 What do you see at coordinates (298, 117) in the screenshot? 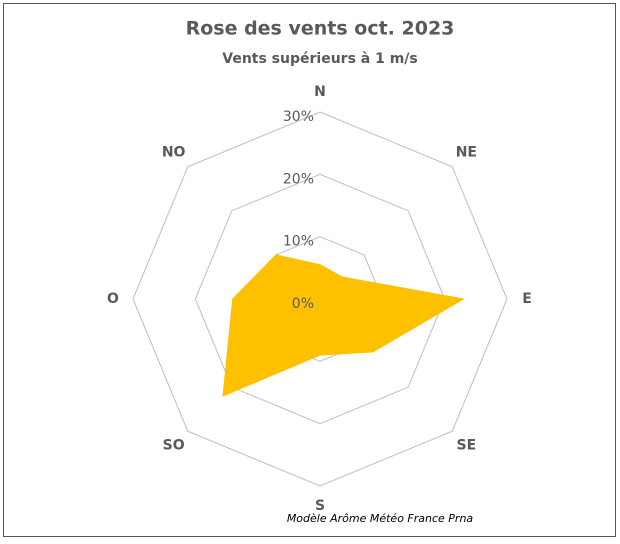
I see `y-tick-label: 30%` at bounding box center [298, 117].